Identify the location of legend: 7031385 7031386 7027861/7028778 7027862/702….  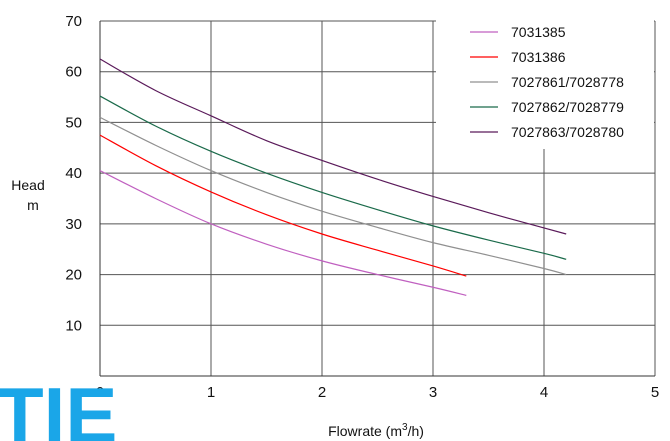
(547, 82).